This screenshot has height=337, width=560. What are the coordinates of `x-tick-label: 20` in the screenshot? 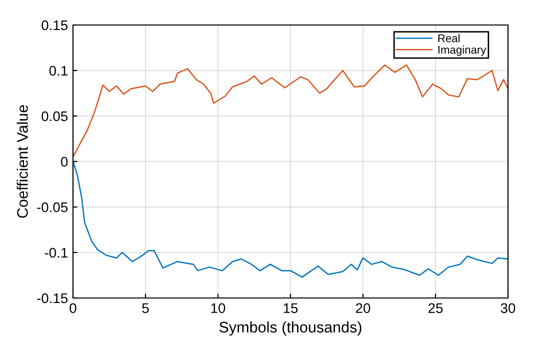 It's located at (363, 308).